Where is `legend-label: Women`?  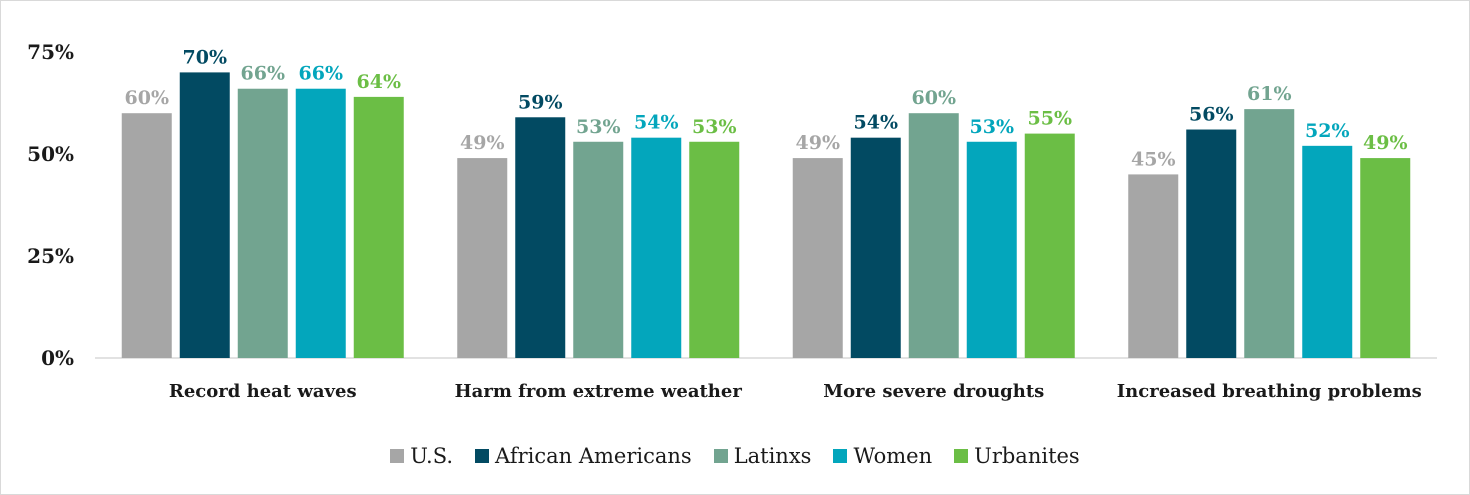
legend-label: Women is located at coordinates (893, 456).